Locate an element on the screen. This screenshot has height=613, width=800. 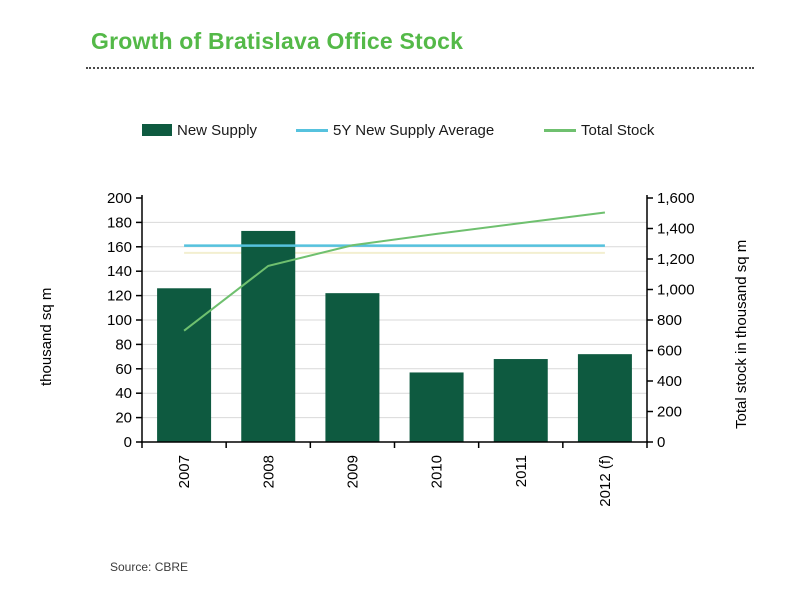
chart-title: Growth of Bratislava Office Stock is located at coordinates (277, 41).